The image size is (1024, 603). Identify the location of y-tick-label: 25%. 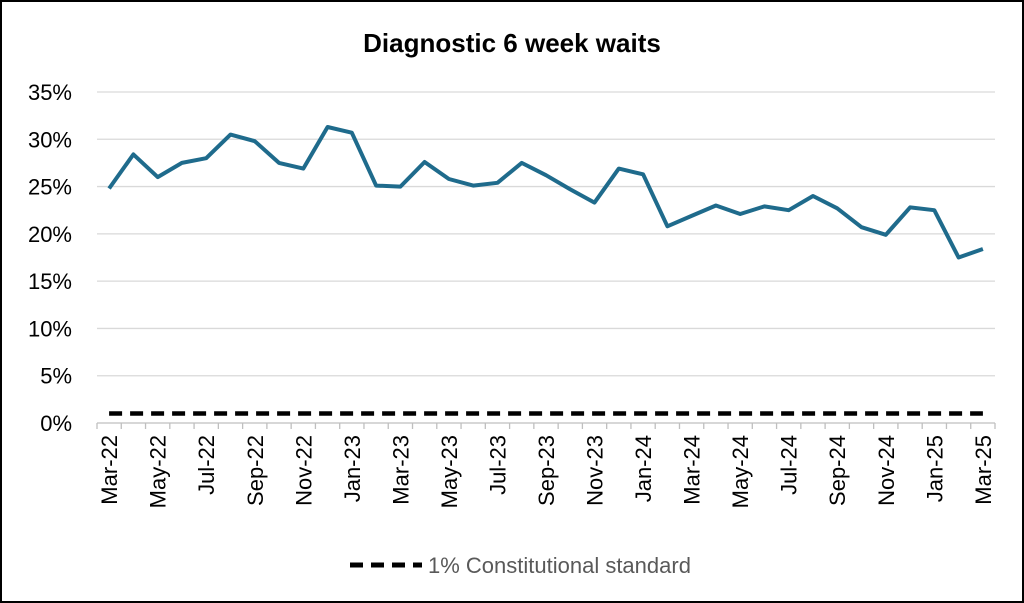
(50, 187).